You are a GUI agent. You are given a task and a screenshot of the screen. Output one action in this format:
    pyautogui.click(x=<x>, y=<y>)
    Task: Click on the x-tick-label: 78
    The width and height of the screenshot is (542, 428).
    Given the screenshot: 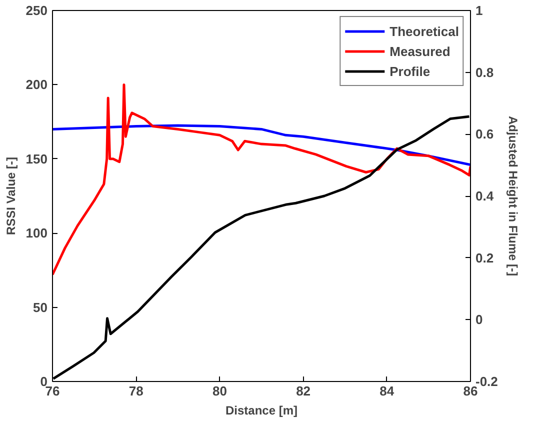 What is the action you would take?
    pyautogui.click(x=136, y=391)
    